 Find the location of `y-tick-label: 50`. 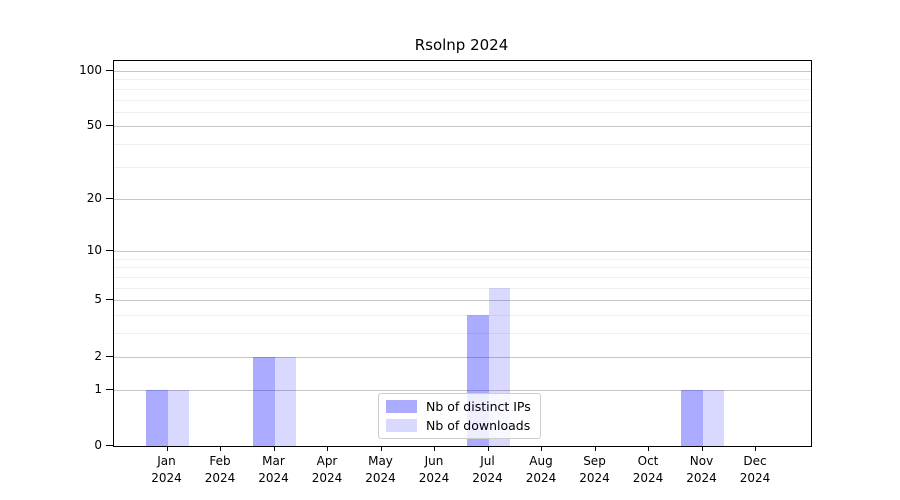

y-tick-label: 50 is located at coordinates (94, 125).